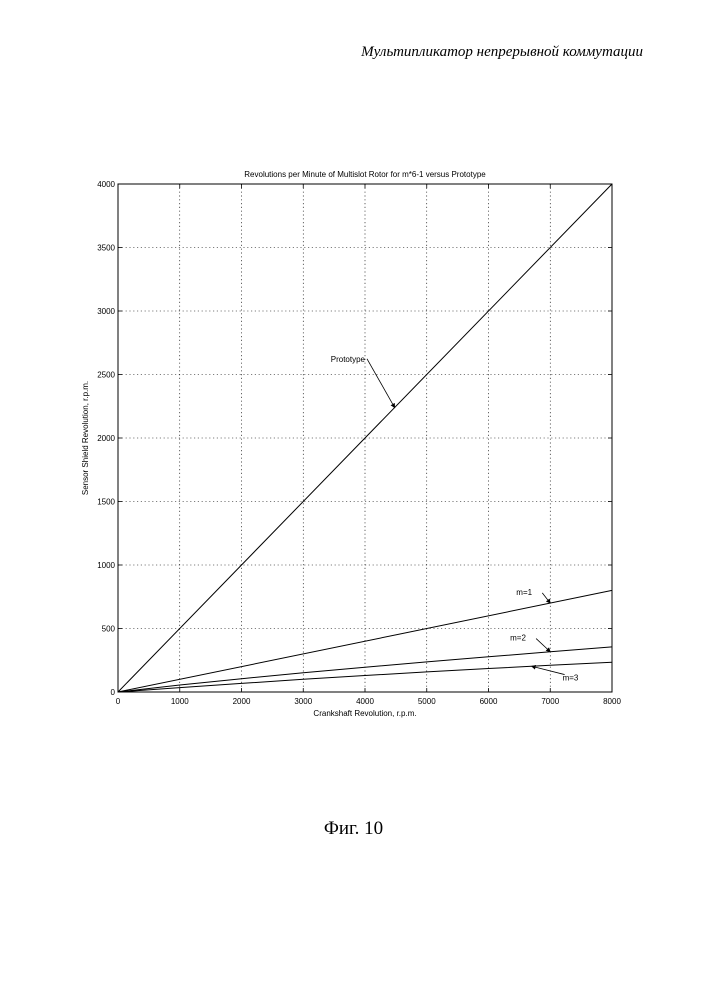 This screenshot has height=1000, width=707. I want to click on series-arrow-prototype, so click(381, 383).